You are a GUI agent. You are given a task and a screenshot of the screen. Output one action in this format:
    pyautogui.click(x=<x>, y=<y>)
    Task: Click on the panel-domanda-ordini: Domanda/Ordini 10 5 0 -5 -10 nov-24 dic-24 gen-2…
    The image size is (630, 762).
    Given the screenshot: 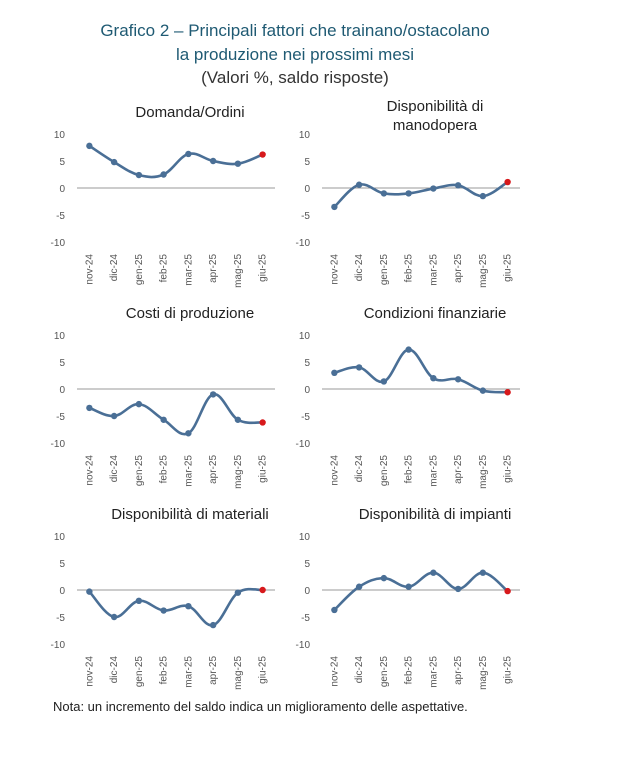 What is the action you would take?
    pyautogui.click(x=175, y=197)
    